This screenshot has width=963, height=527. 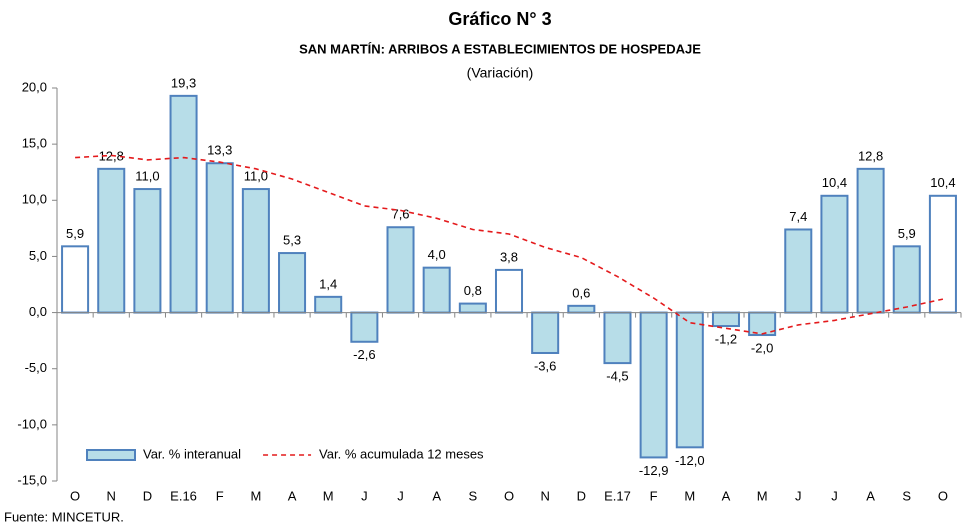 What do you see at coordinates (32, 479) in the screenshot?
I see `y-tick-label: -15,0` at bounding box center [32, 479].